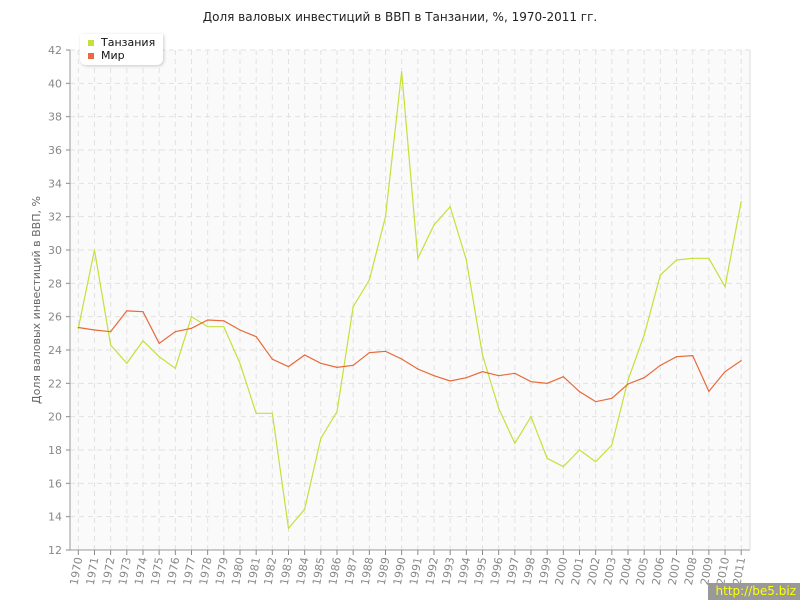  What do you see at coordinates (626, 571) in the screenshot?
I see `x-tick-label: 2004` at bounding box center [626, 571].